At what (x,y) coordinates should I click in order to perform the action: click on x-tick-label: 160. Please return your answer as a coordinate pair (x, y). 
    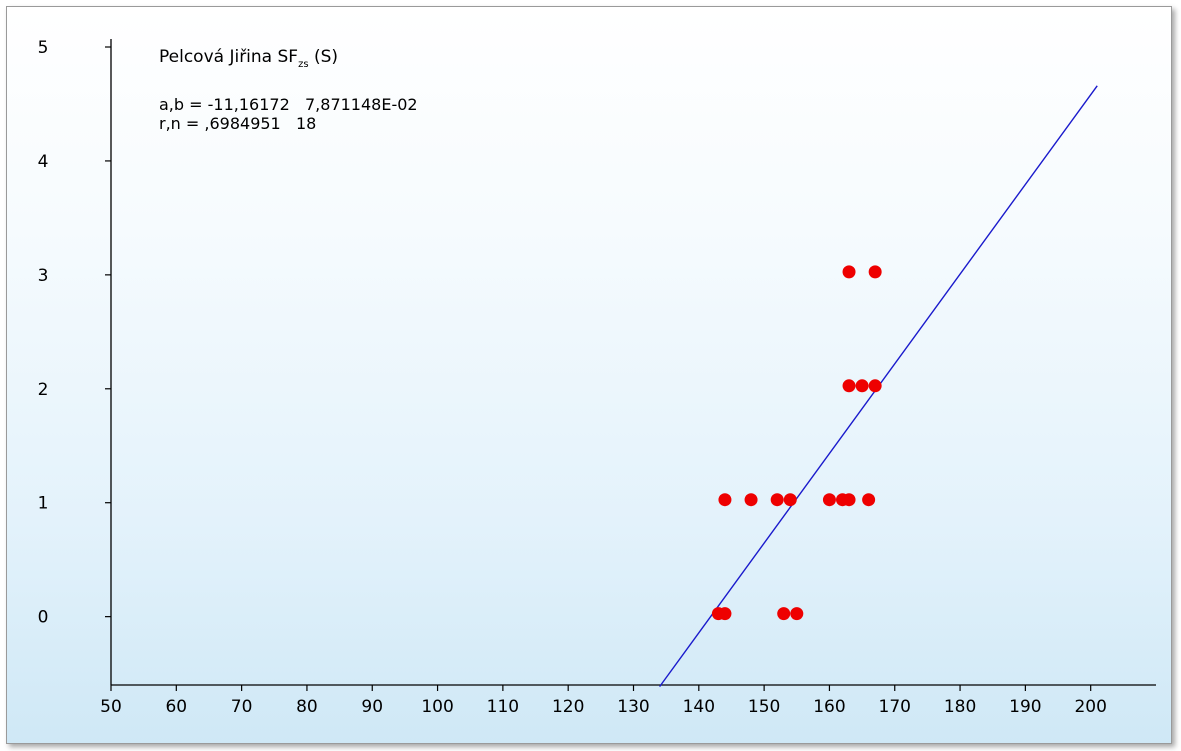
    Looking at the image, I should click on (829, 707).